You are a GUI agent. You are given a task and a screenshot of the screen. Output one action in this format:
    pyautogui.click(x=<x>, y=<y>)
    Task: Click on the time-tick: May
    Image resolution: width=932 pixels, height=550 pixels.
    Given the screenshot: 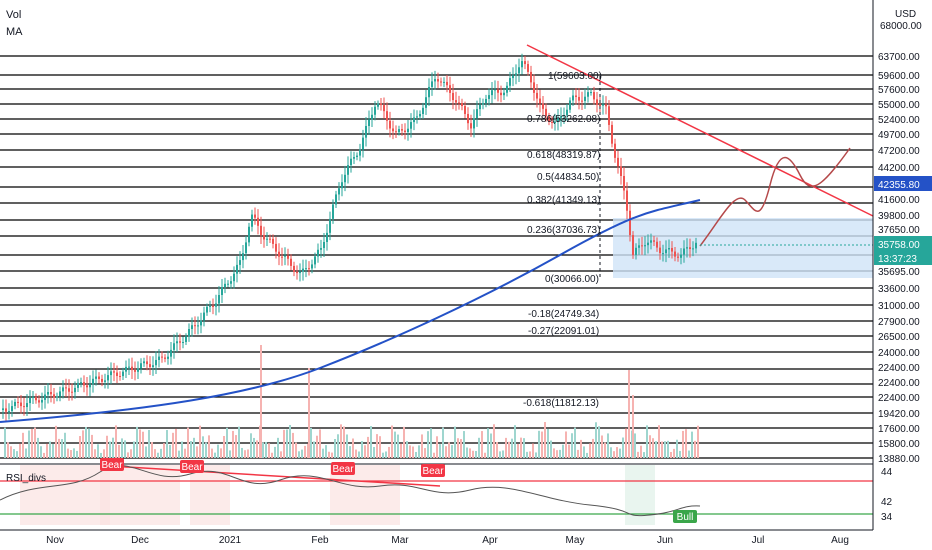 What is the action you would take?
    pyautogui.click(x=575, y=540)
    